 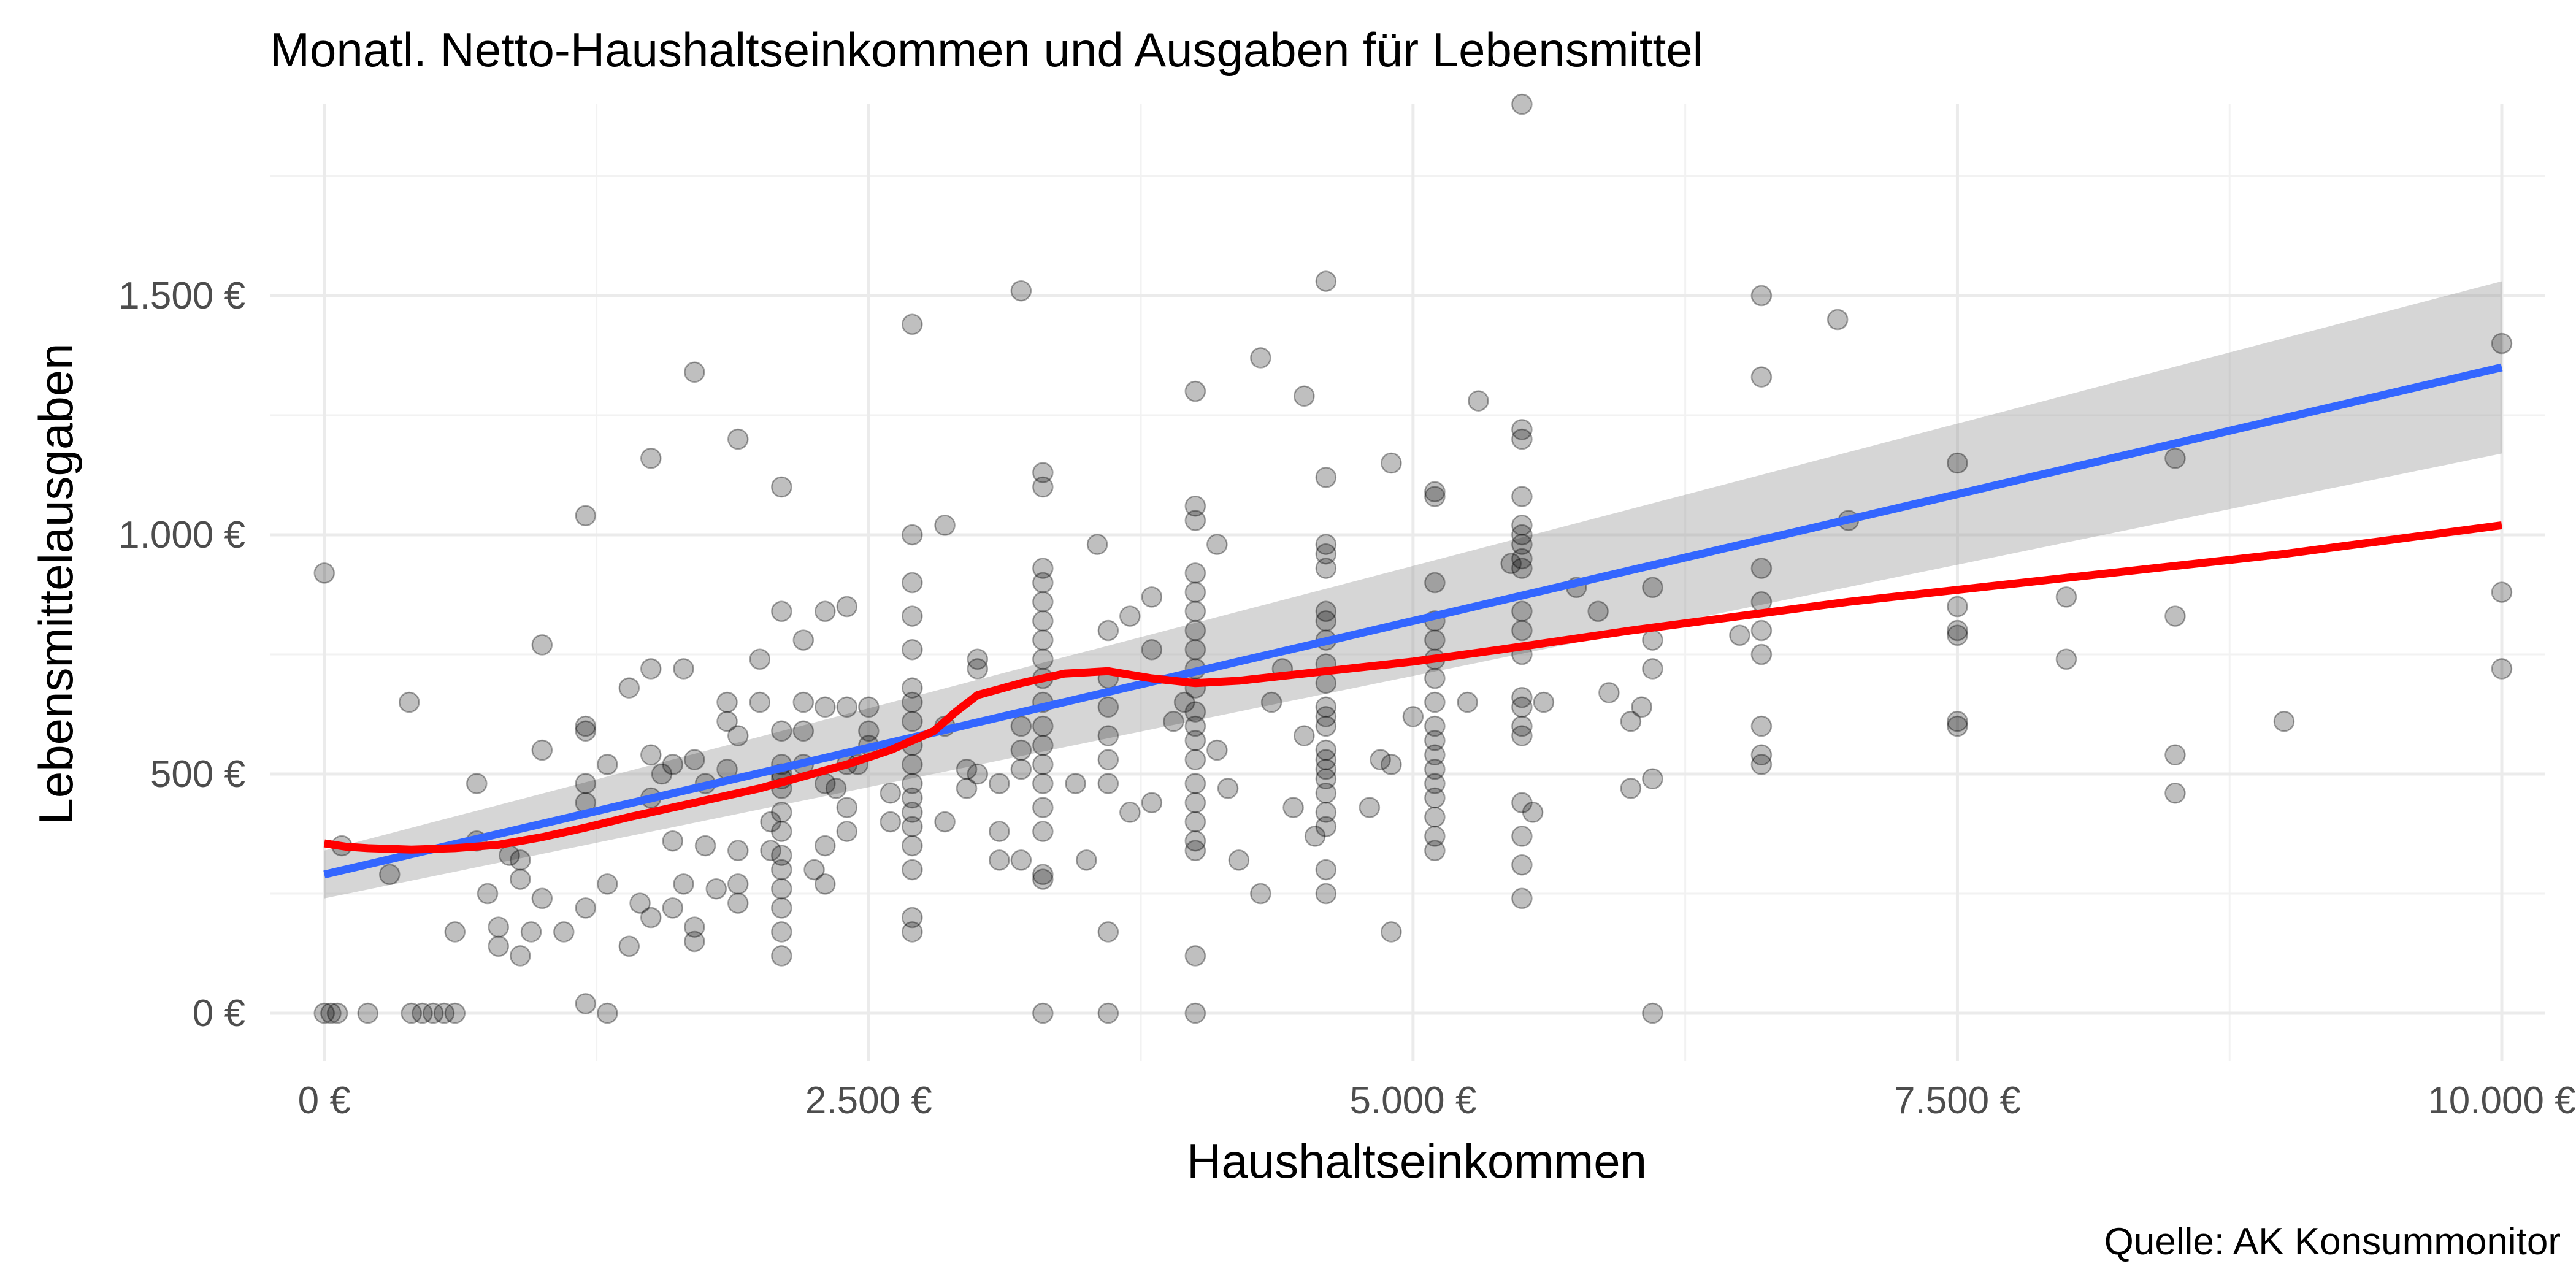 What do you see at coordinates (1417, 1161) in the screenshot?
I see `x-axis-title: Haushaltseinkommen` at bounding box center [1417, 1161].